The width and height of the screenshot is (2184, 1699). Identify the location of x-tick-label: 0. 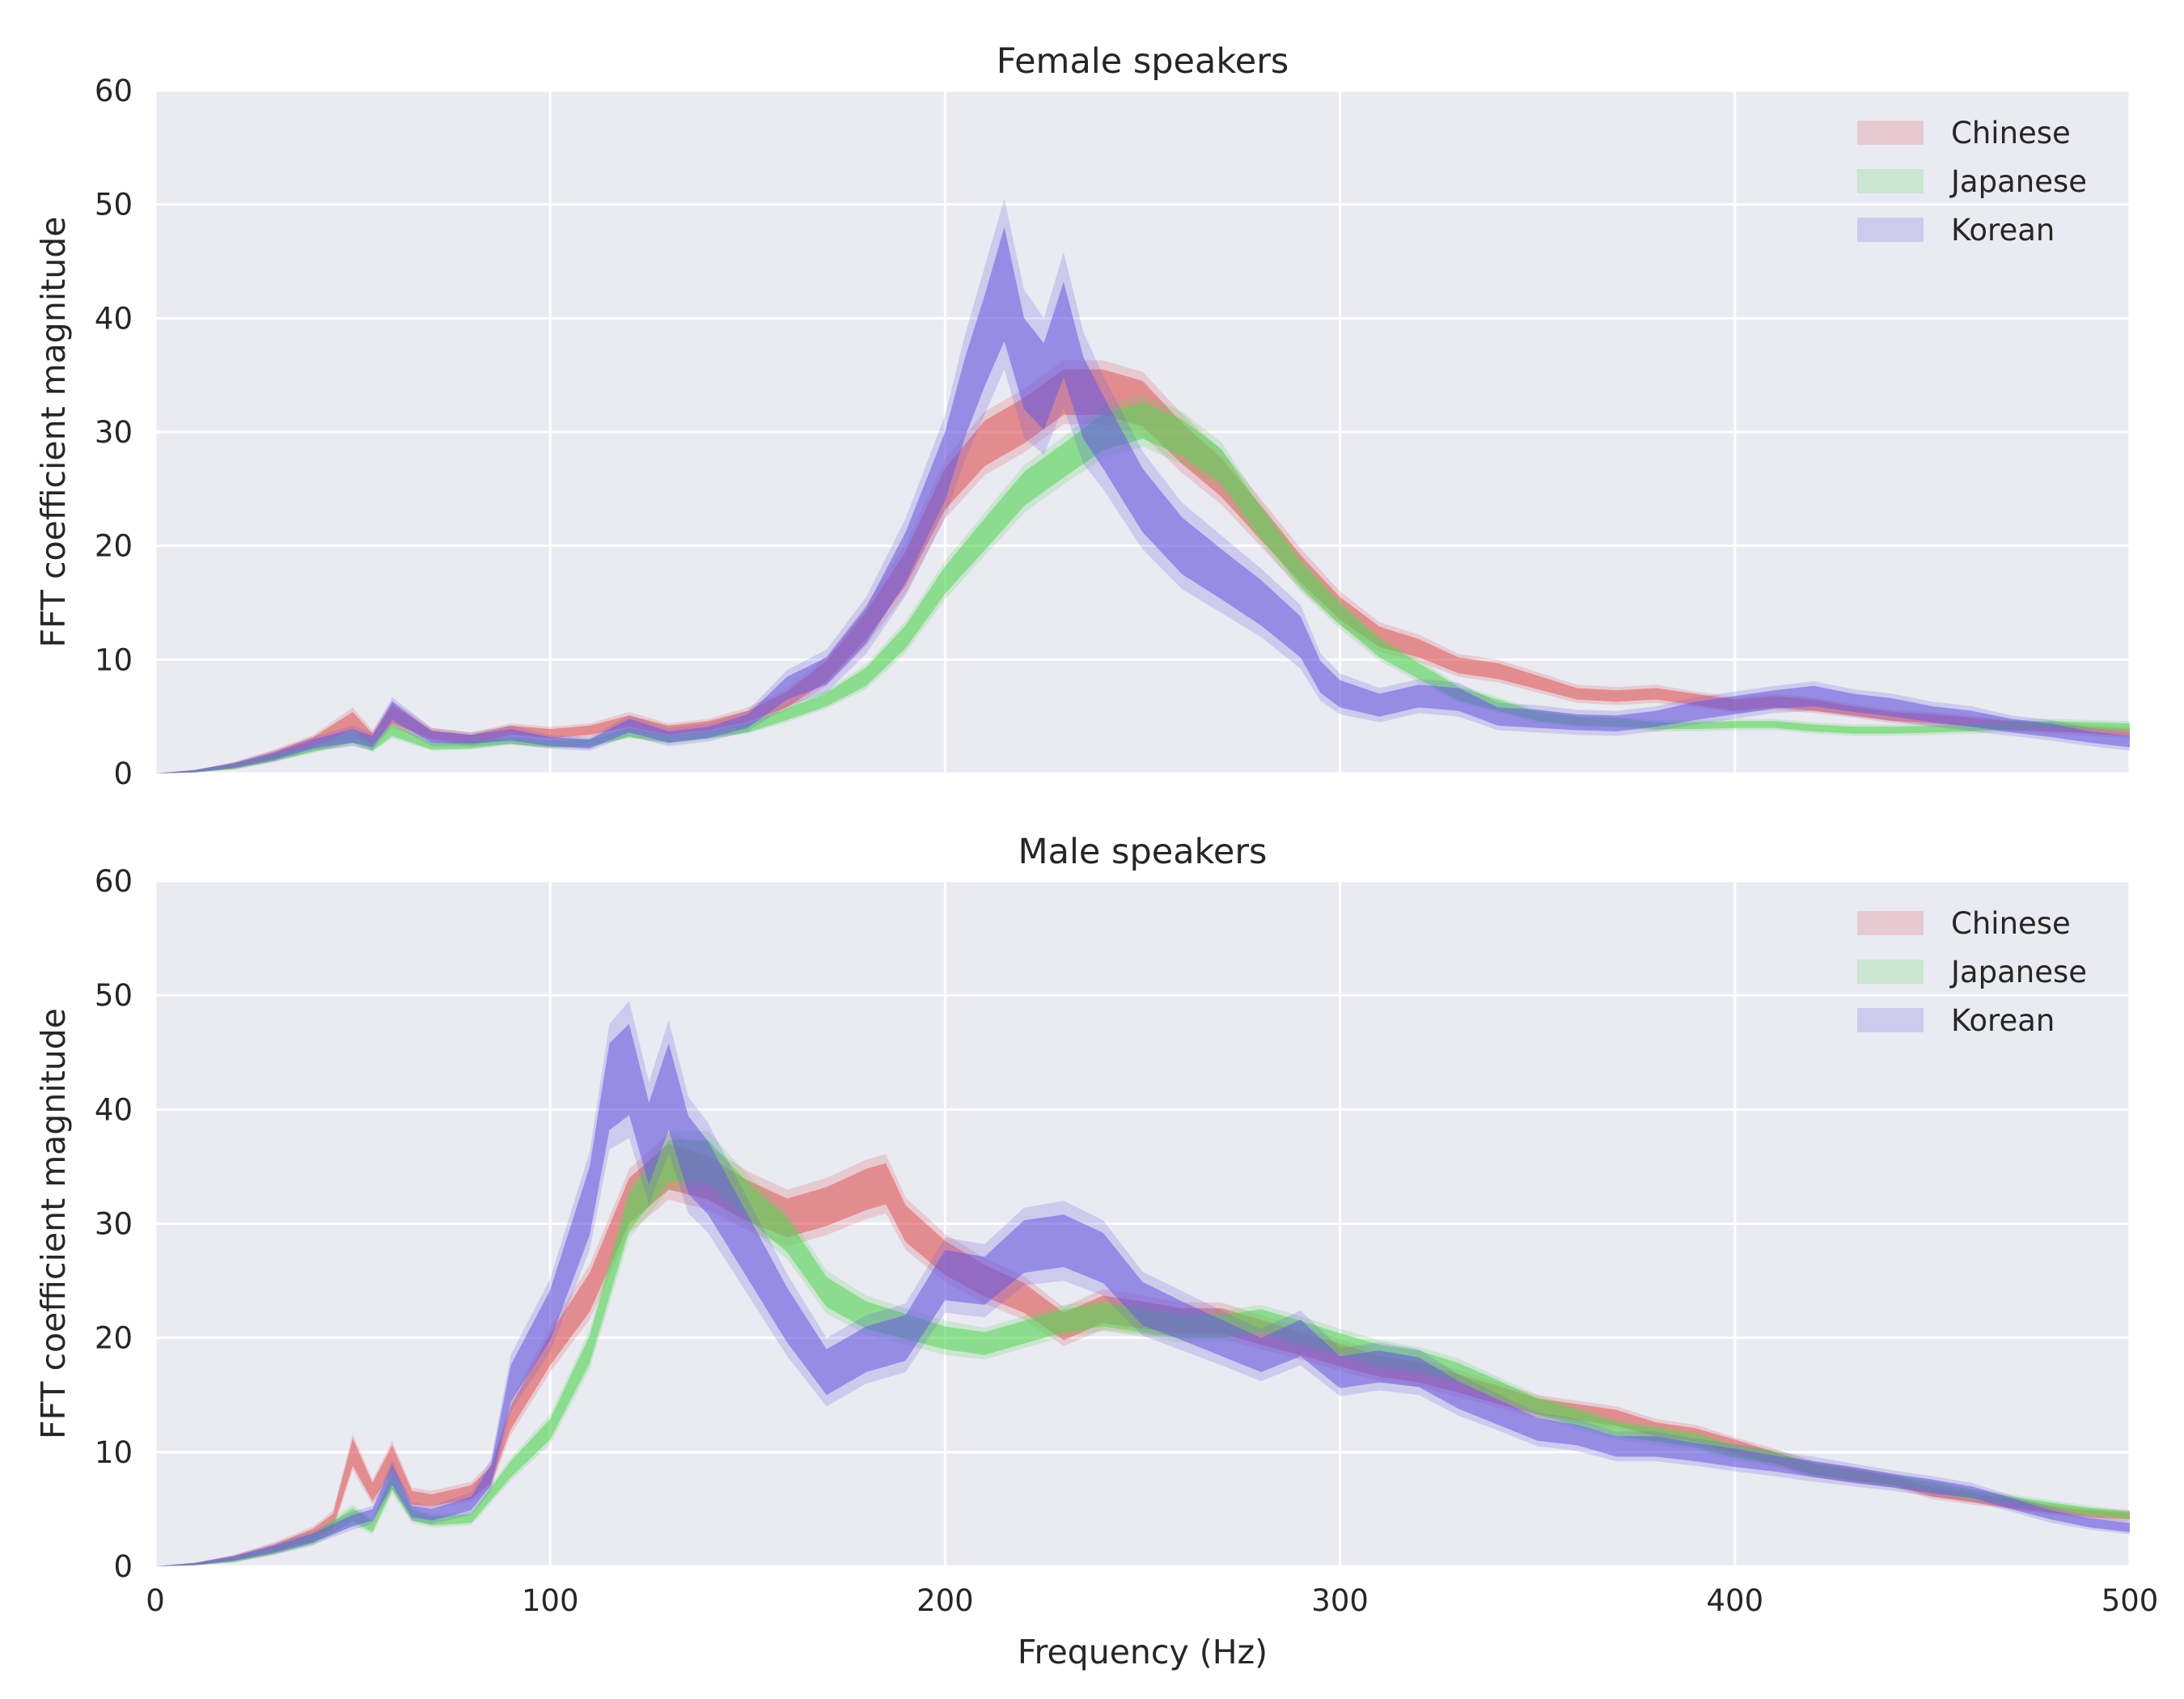
(155, 1600).